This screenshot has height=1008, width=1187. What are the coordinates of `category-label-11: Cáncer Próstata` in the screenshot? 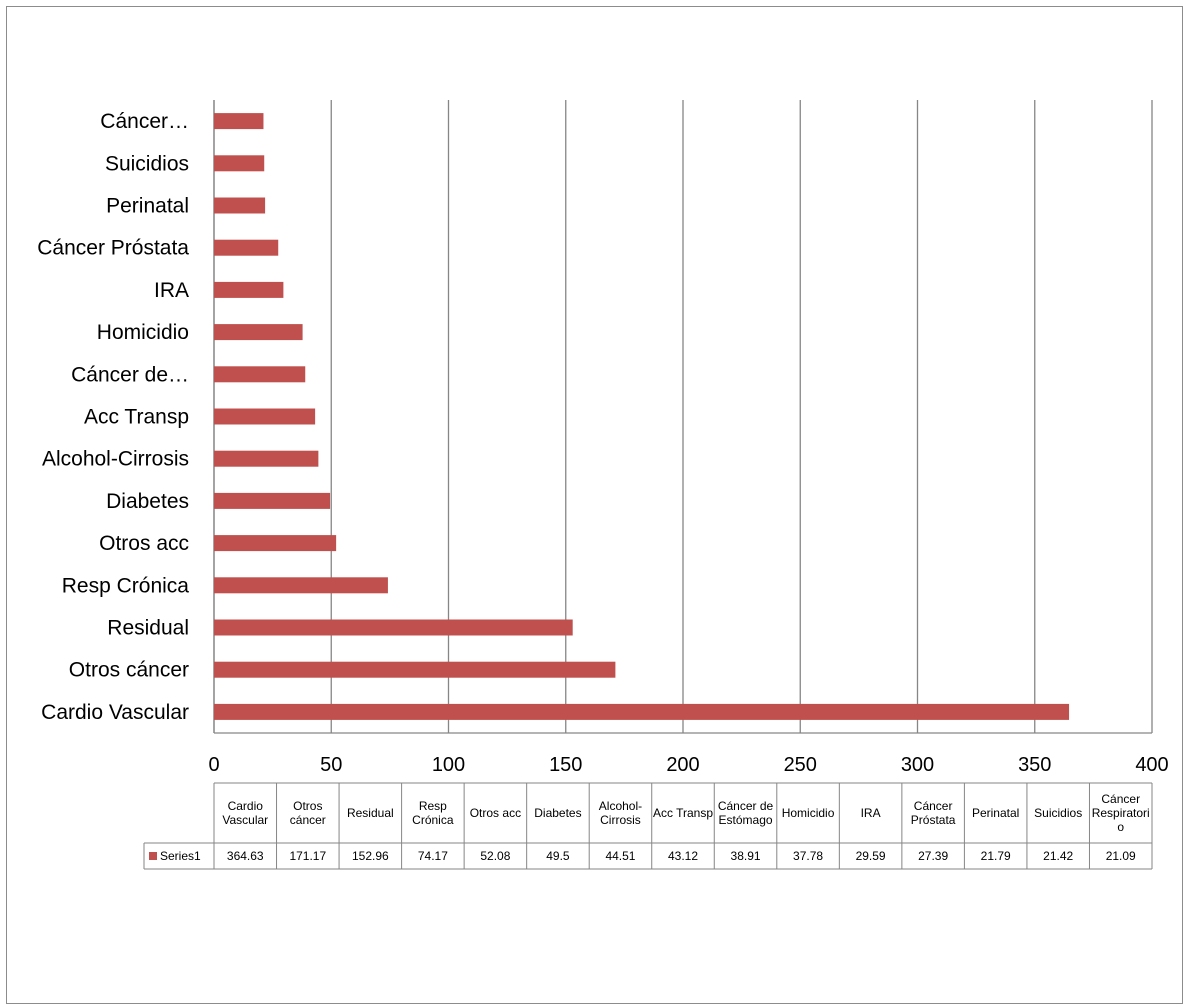 It's located at (113, 248).